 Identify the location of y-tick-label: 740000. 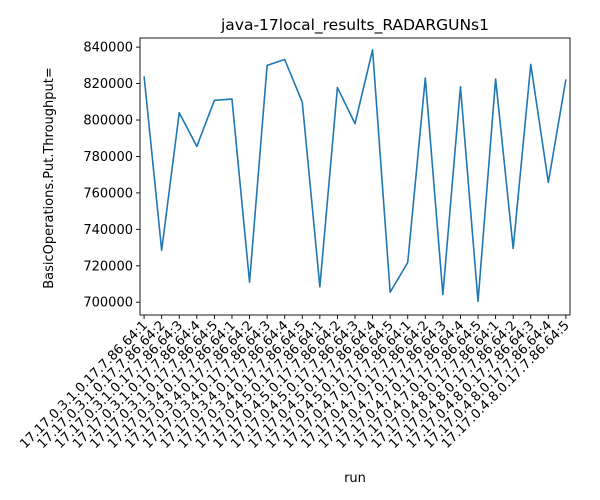
(108, 230).